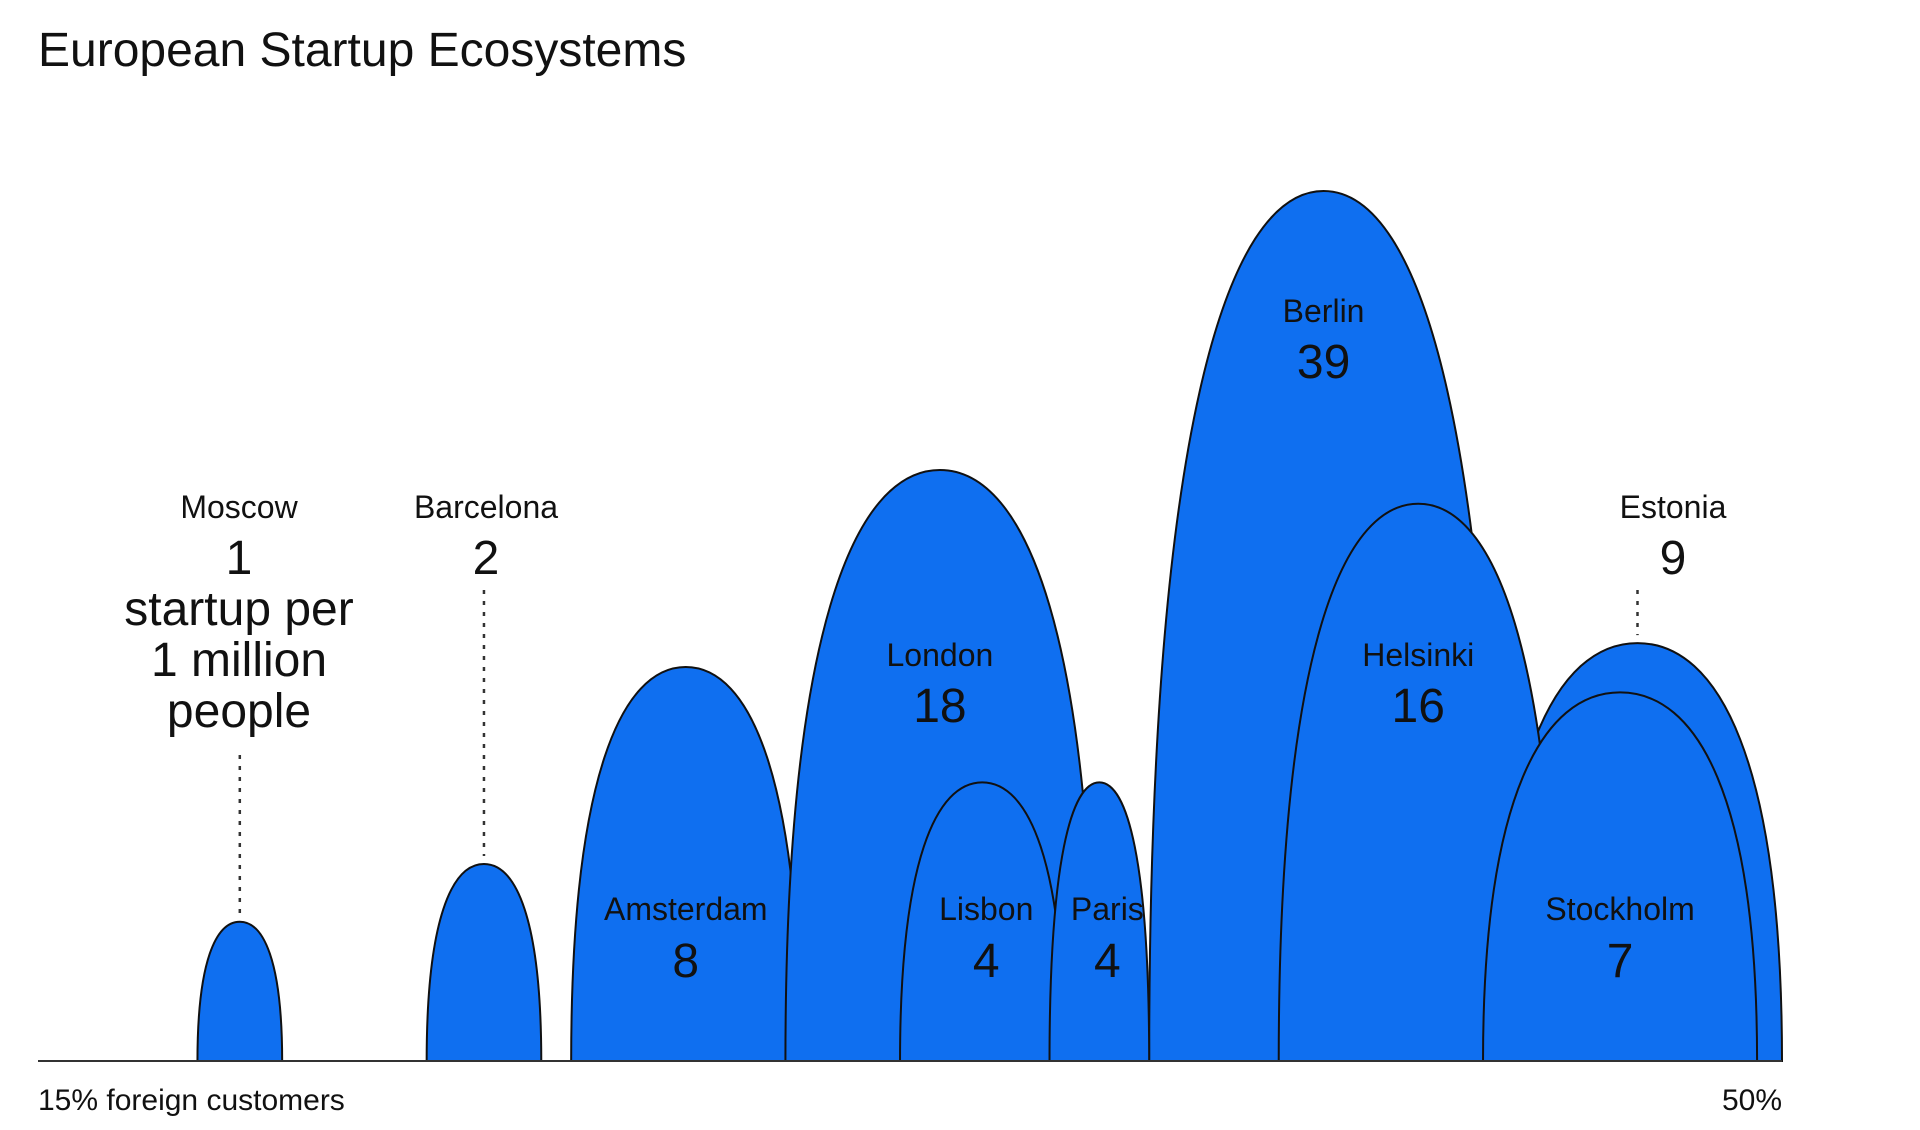 This screenshot has height=1130, width=1920. Describe the element at coordinates (1418, 655) in the screenshot. I see `label-helsinki: Helsinki` at that location.